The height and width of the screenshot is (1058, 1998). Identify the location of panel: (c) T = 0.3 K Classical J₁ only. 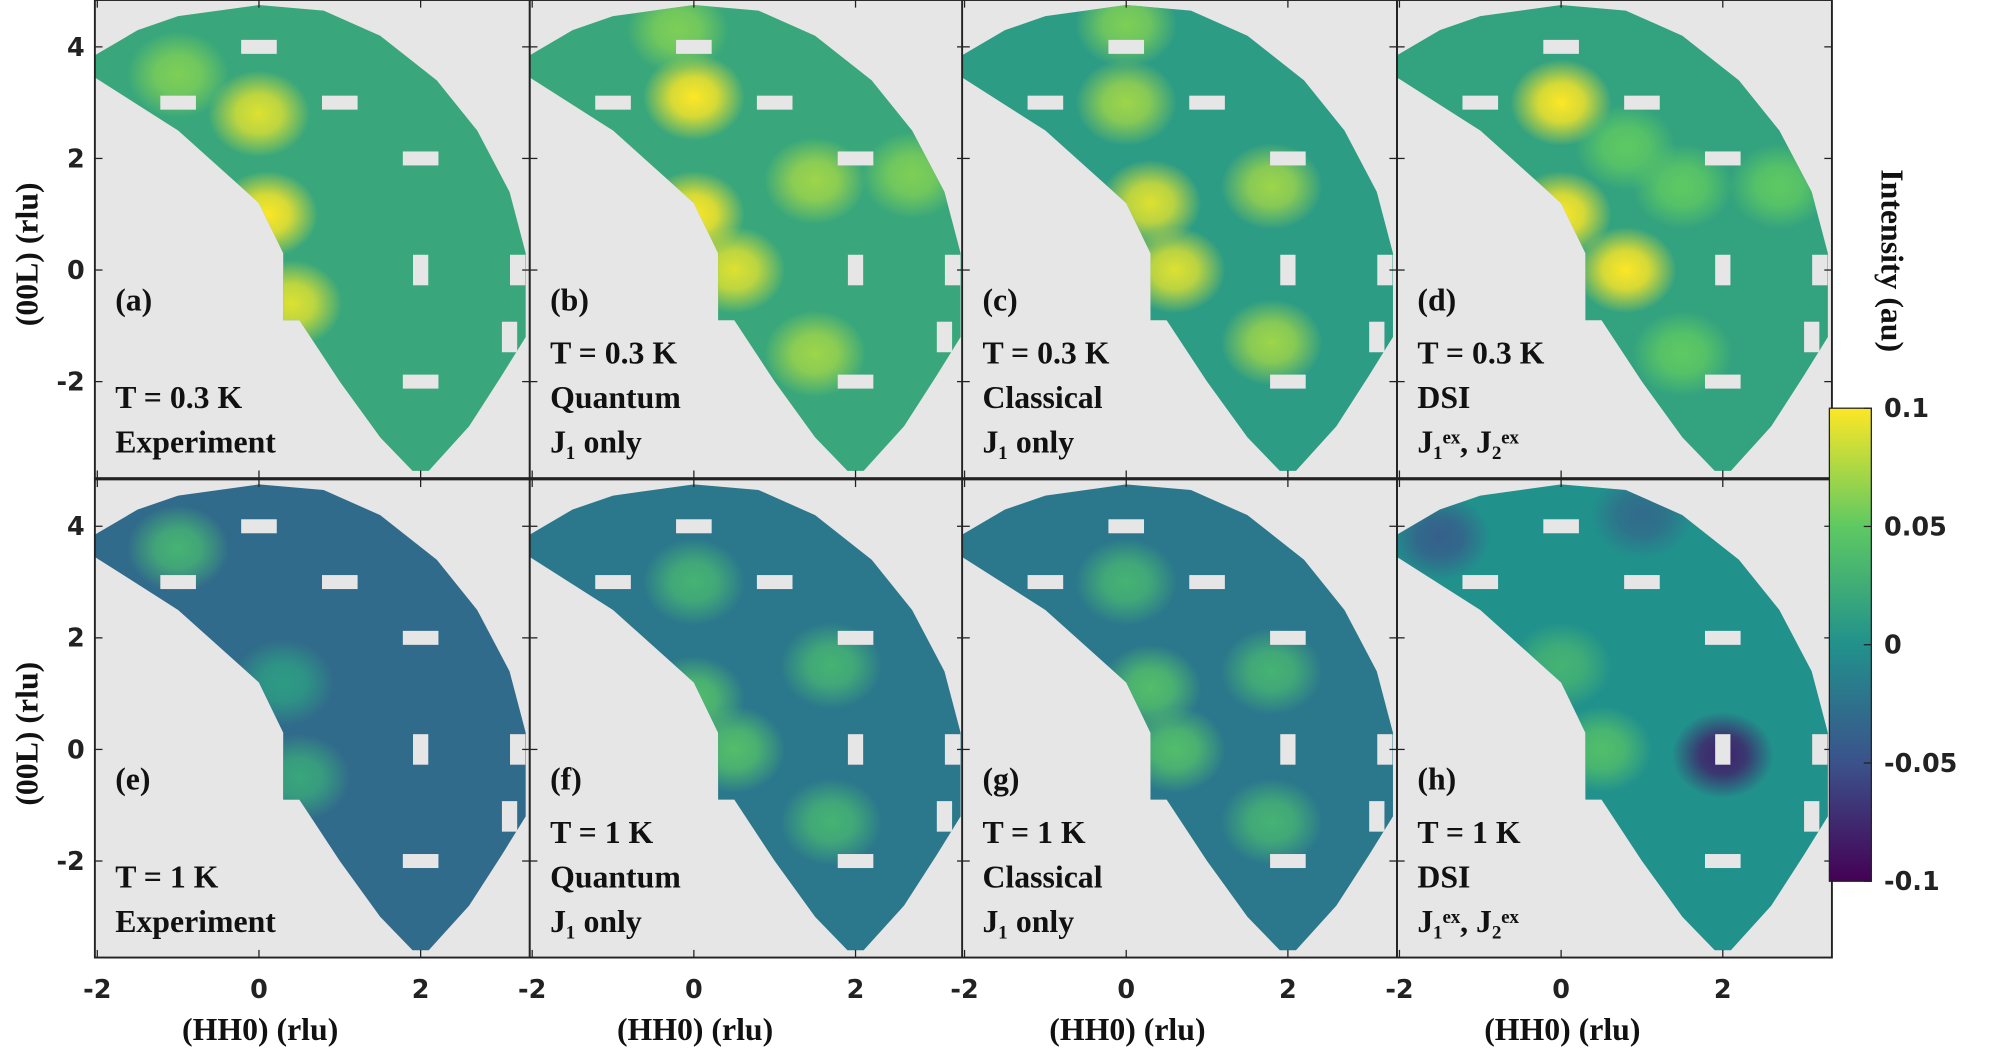
(1179, 240).